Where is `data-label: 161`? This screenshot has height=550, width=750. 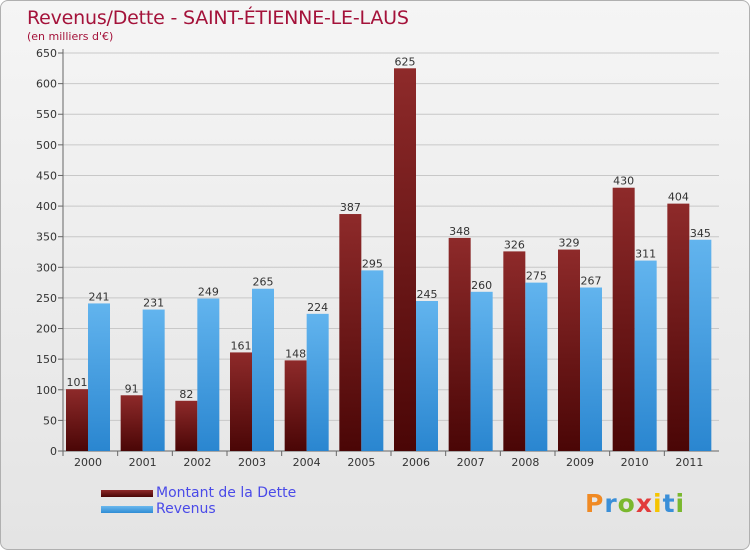 data-label: 161 is located at coordinates (241, 345).